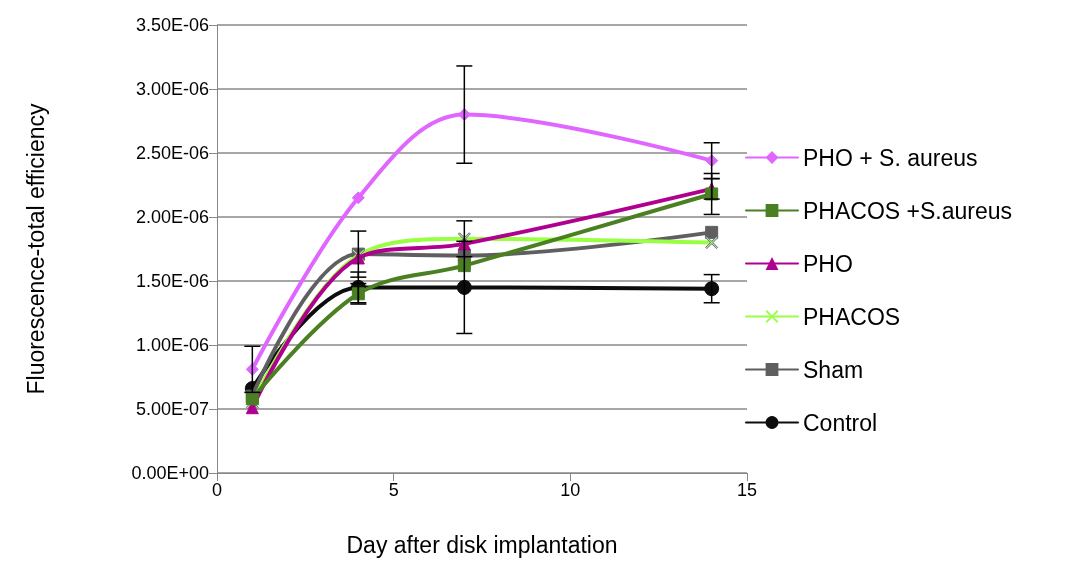 This screenshot has width=1071, height=580. What do you see at coordinates (393, 490) in the screenshot?
I see `x-tick-label: 5` at bounding box center [393, 490].